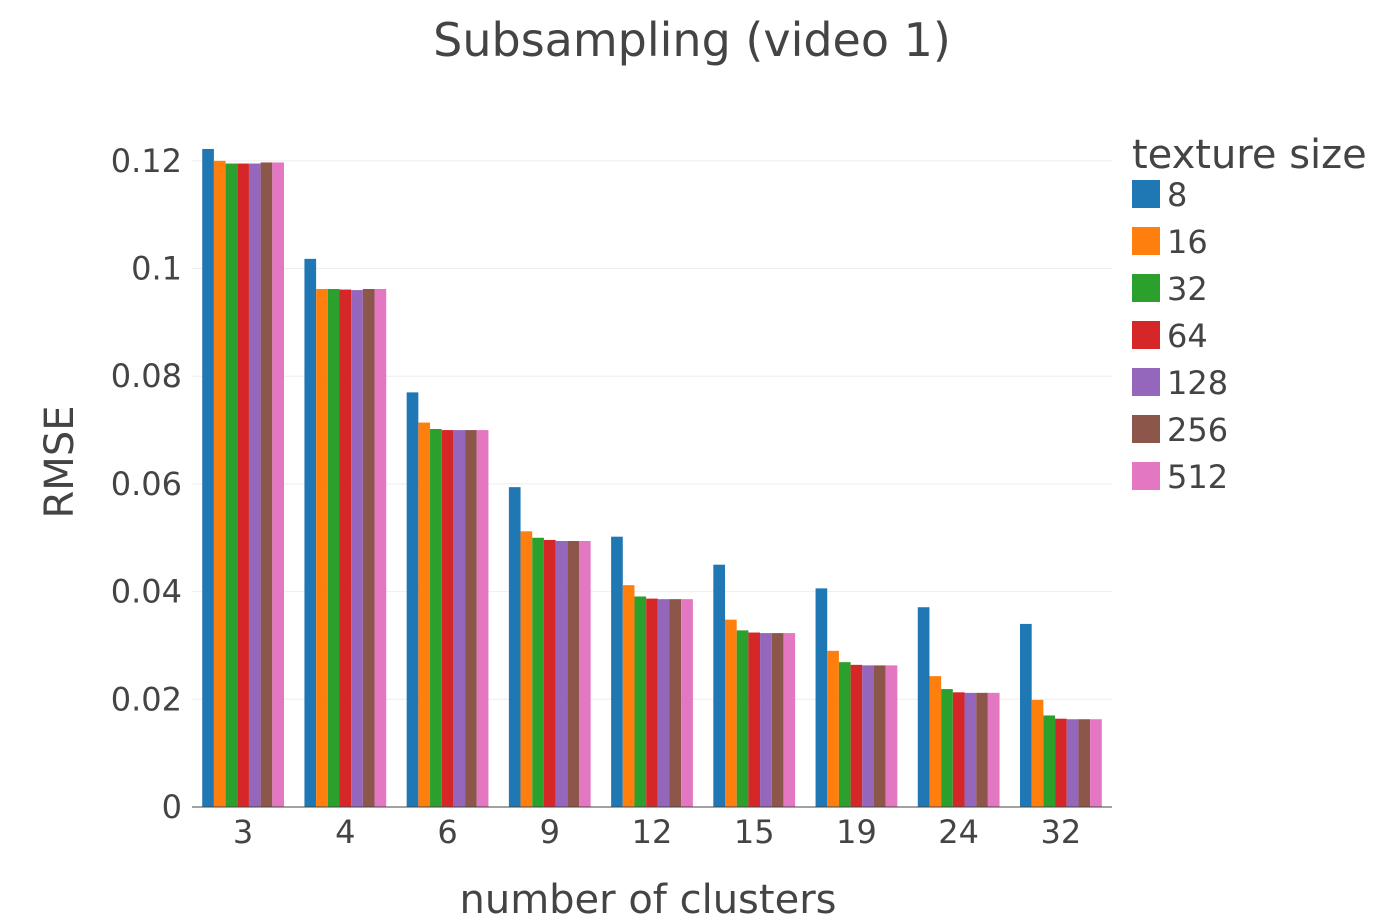  I want to click on legend-title: texture size, so click(1249, 155).